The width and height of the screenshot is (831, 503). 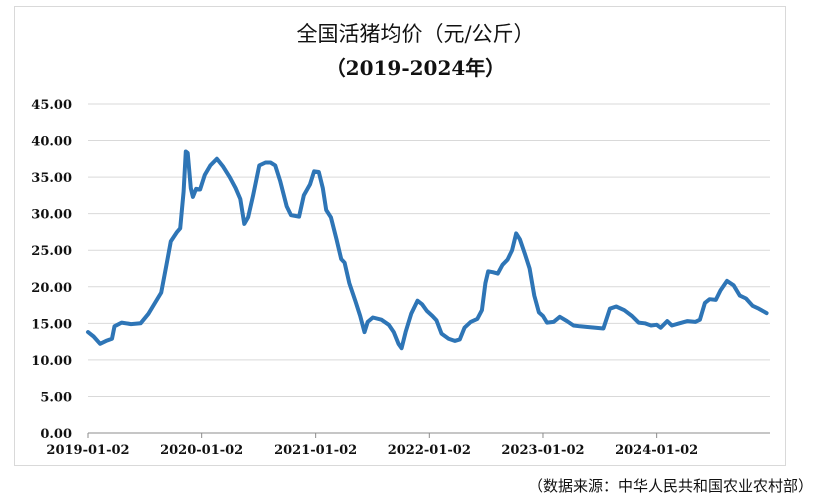 I want to click on chart-subtitle: （2019-2024年）, so click(x=415, y=68).